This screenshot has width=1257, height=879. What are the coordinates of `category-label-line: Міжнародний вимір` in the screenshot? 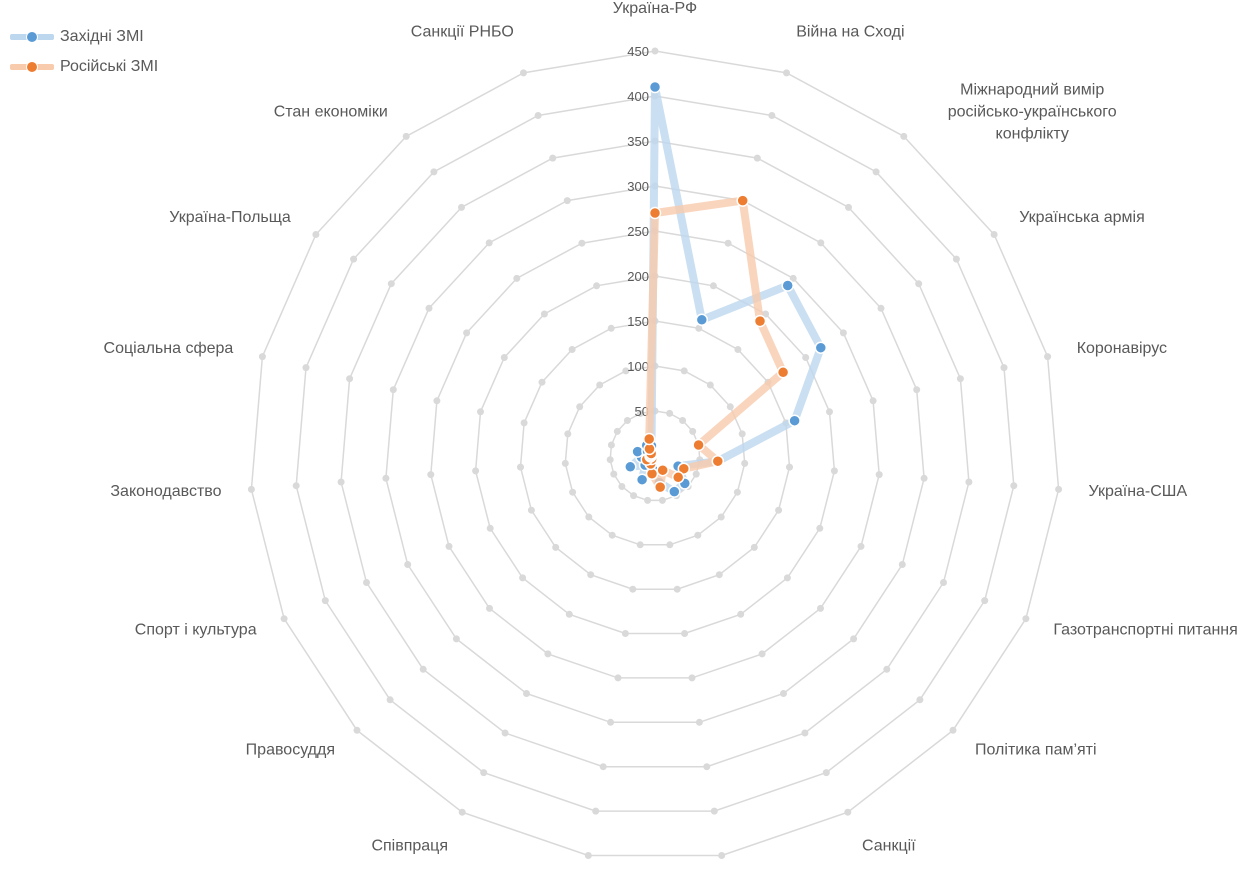 It's located at (1032, 90).